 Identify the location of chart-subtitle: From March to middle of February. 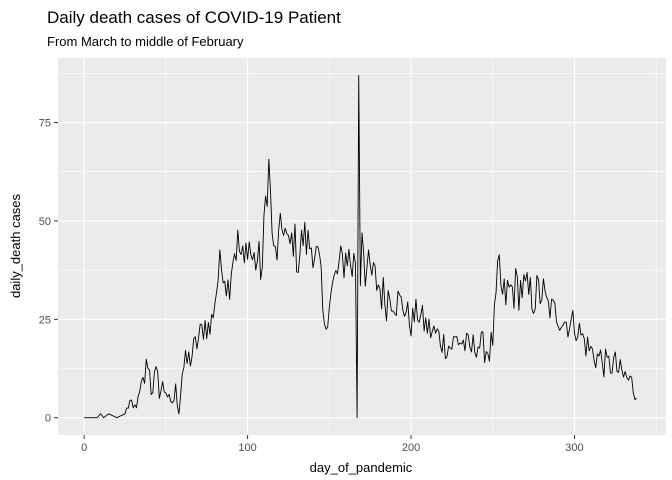
(145, 41).